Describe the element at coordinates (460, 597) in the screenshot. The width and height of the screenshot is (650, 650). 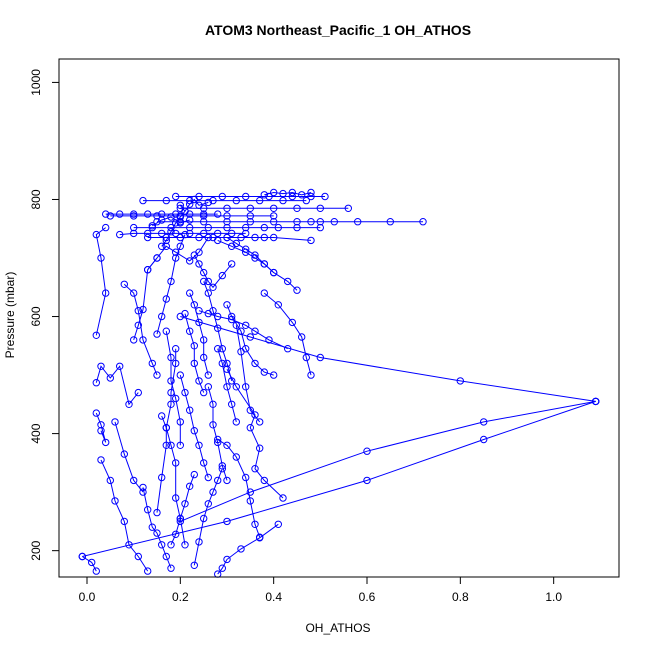
I see `x-tick-label-4: 0.8` at that location.